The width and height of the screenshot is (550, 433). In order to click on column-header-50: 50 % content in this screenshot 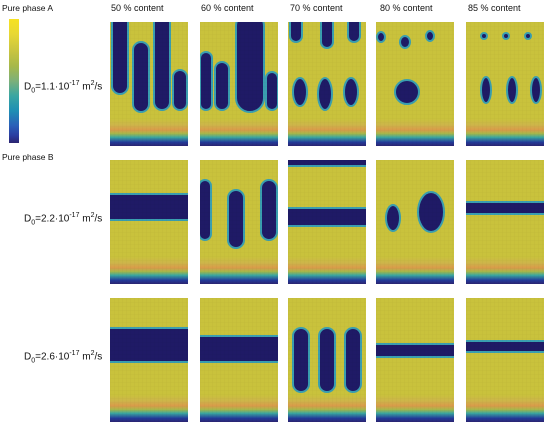, I will do `click(137, 8)`.